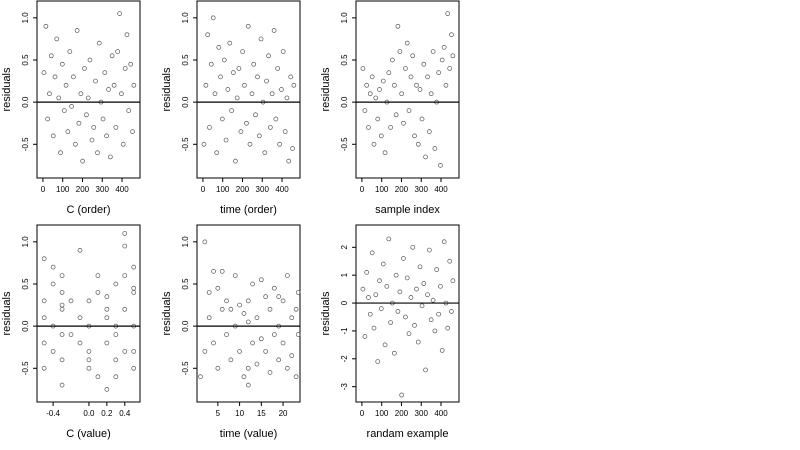 The height and width of the screenshot is (450, 800). I want to click on x-tick-label: 10, so click(239, 413).